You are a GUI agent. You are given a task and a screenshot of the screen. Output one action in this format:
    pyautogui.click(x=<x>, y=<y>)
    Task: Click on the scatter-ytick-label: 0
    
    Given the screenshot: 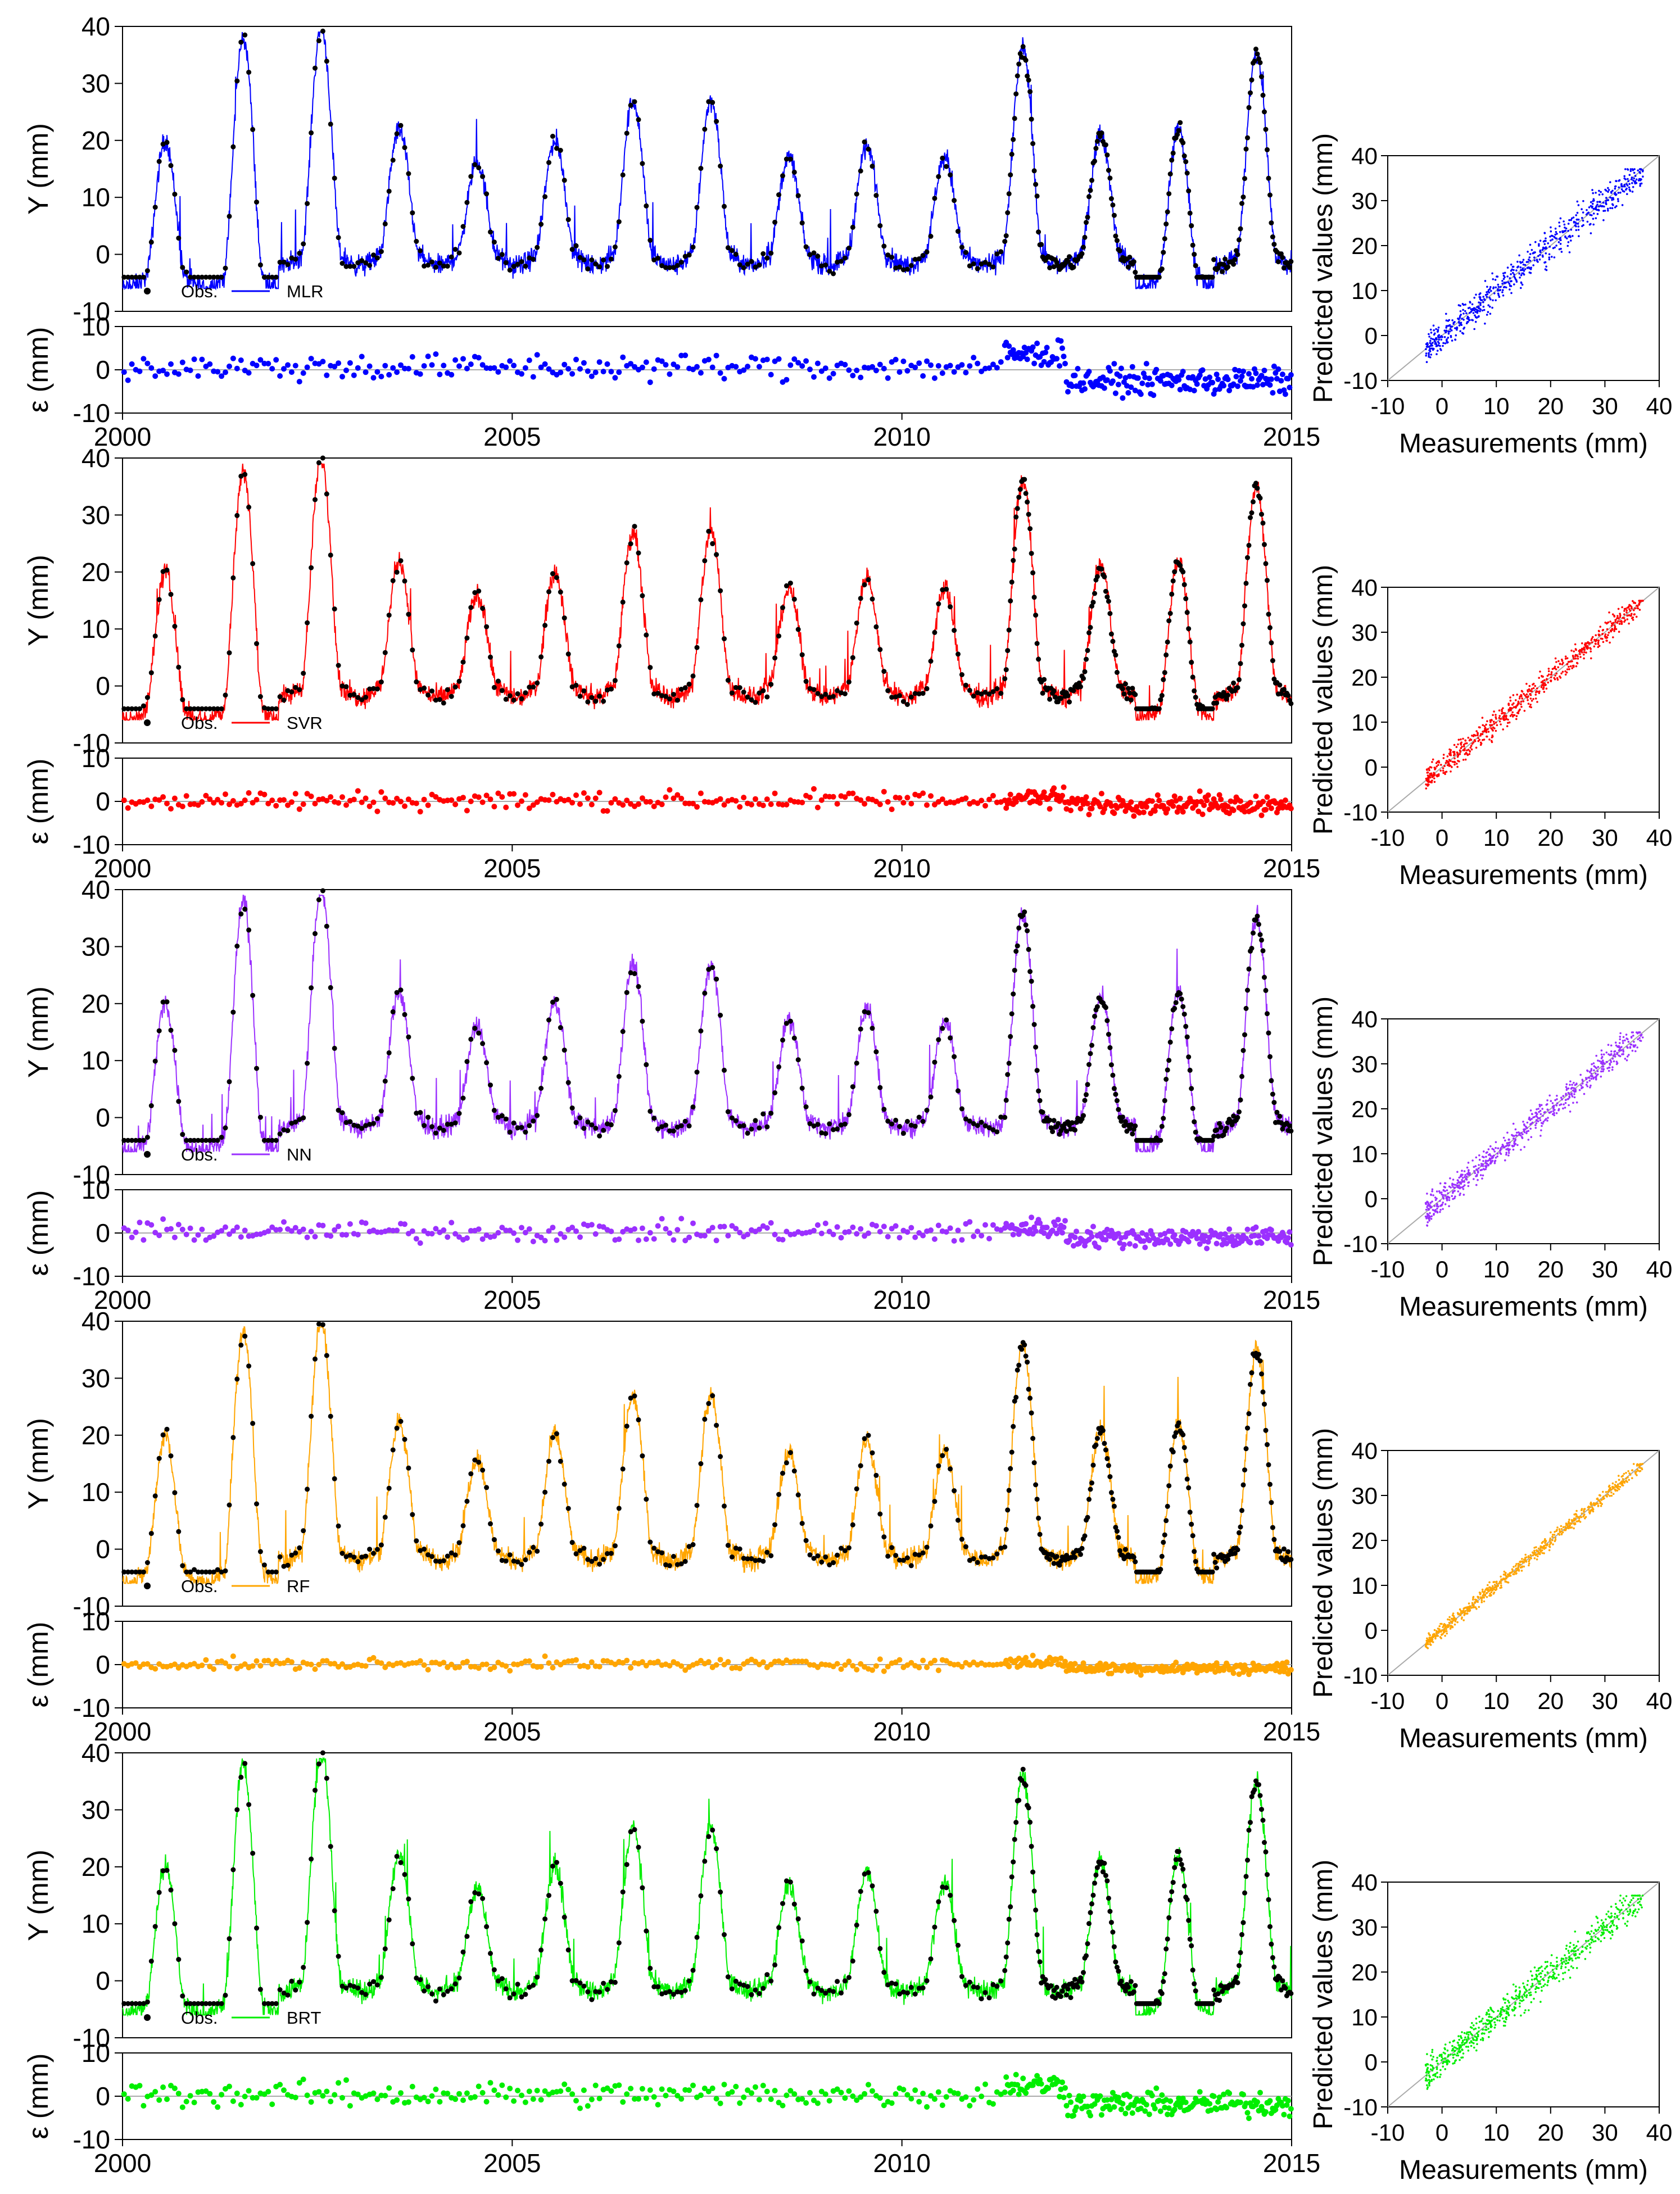 What is the action you would take?
    pyautogui.click(x=1371, y=1199)
    